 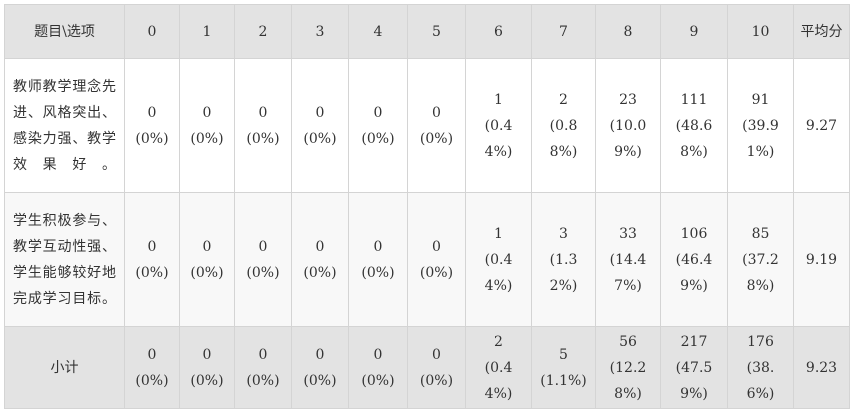 What do you see at coordinates (563, 138) in the screenshot?
I see `percent: (0.88%)` at bounding box center [563, 138].